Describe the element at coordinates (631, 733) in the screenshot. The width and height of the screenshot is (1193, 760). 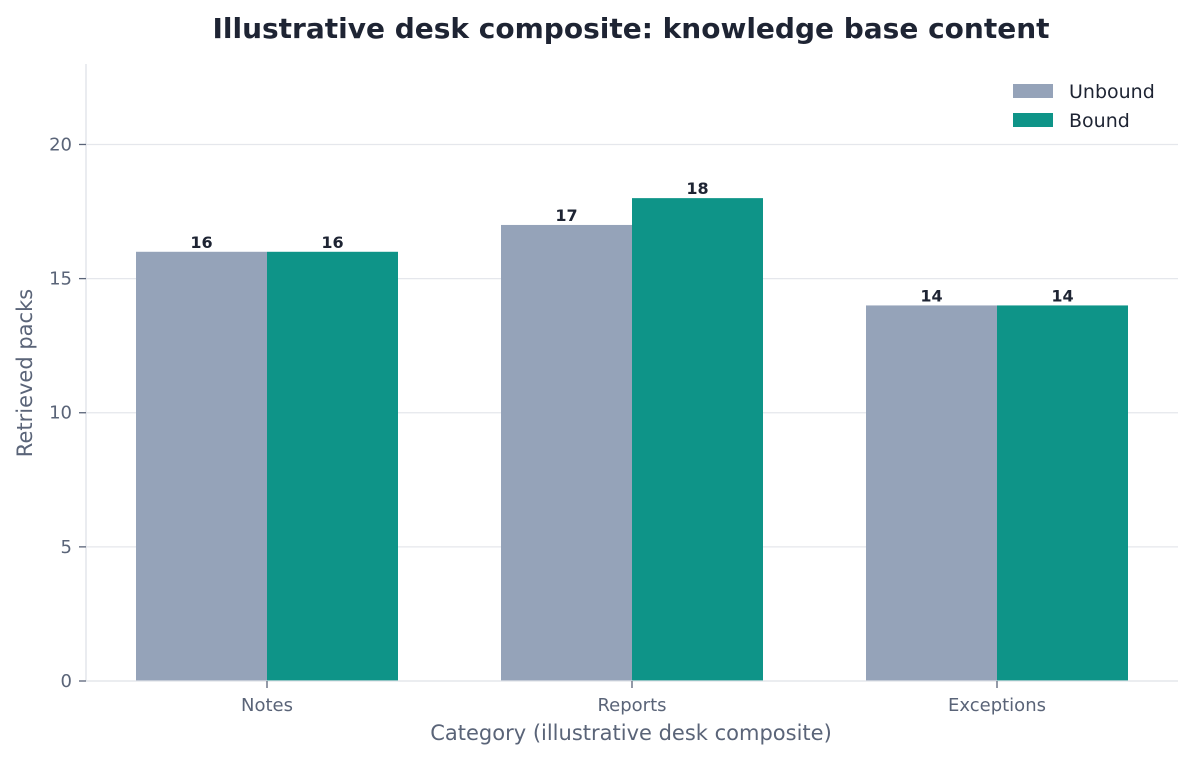
I see `x-axis-label: Category (illustrative desk composite)` at that location.